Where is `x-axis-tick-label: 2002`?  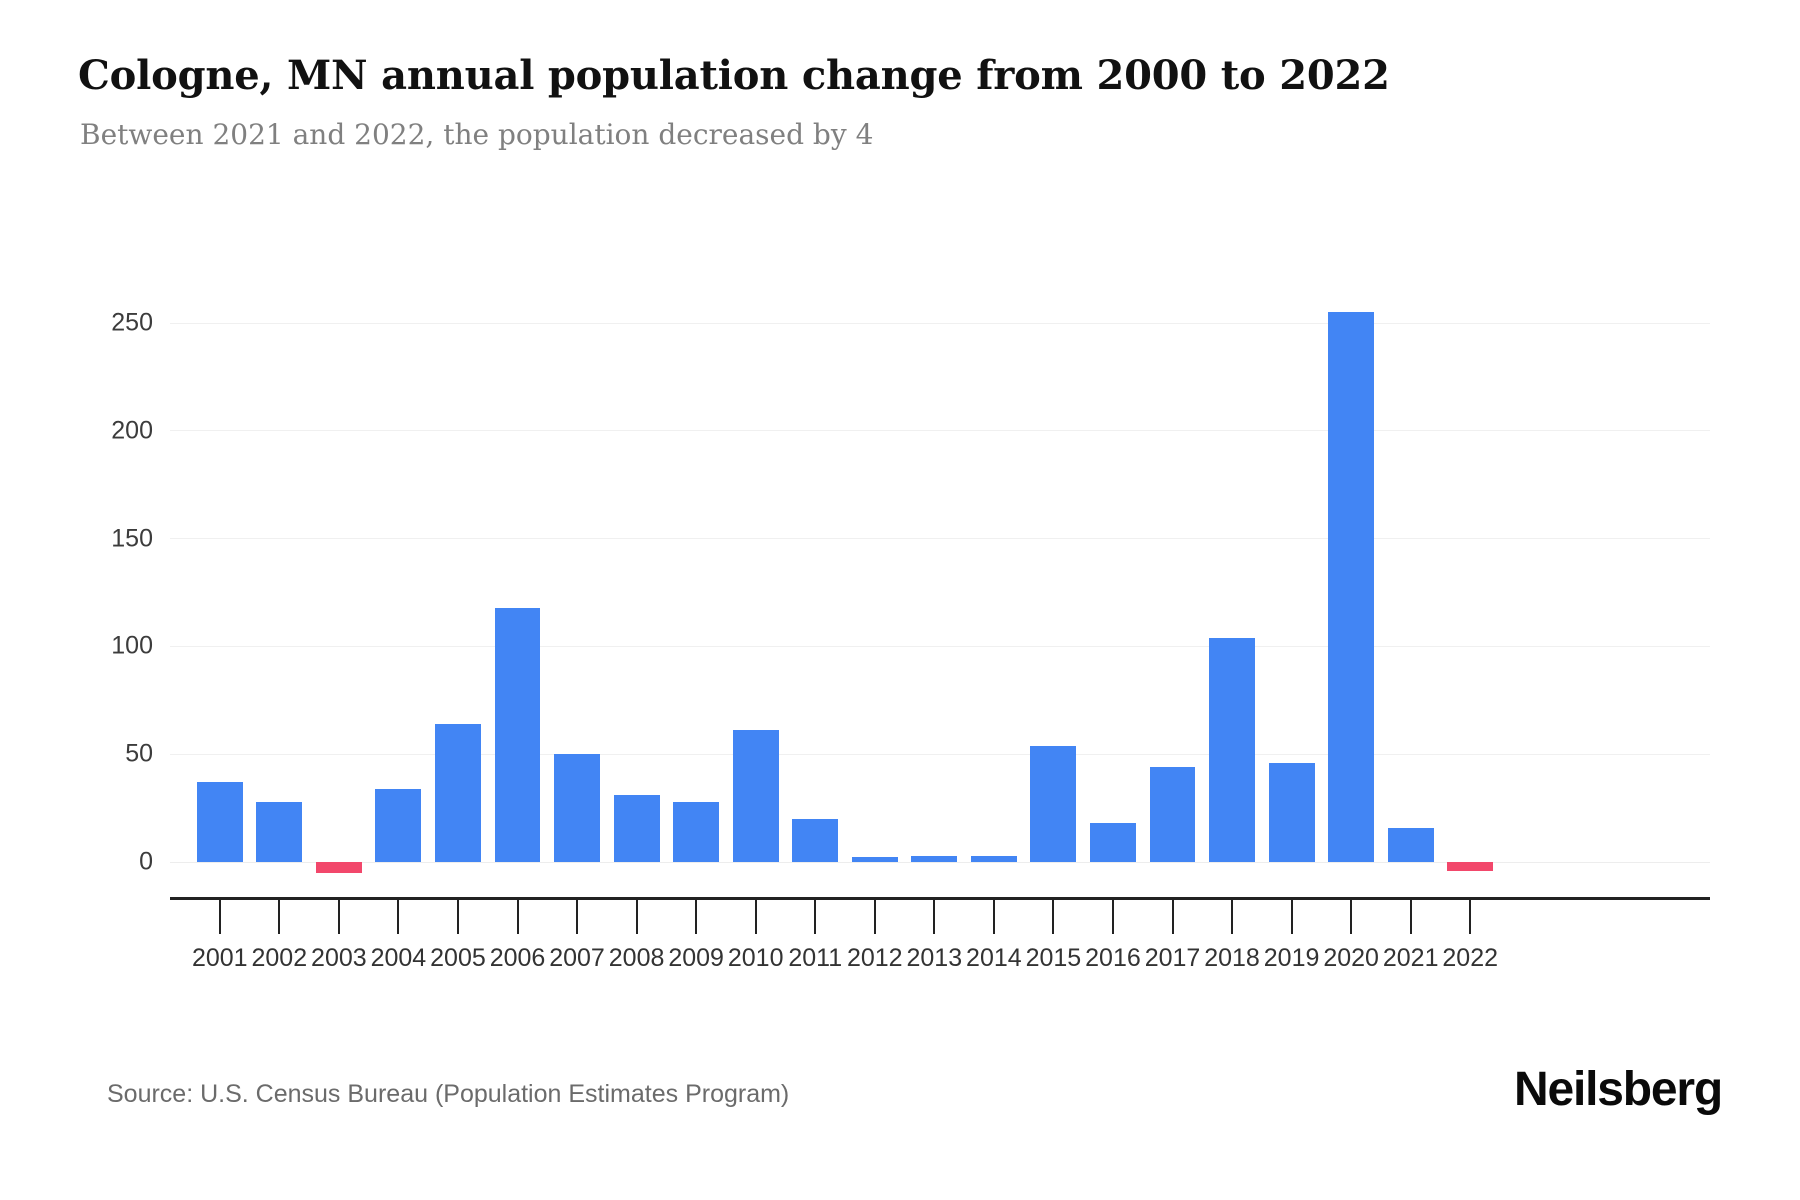 x-axis-tick-label: 2002 is located at coordinates (279, 958).